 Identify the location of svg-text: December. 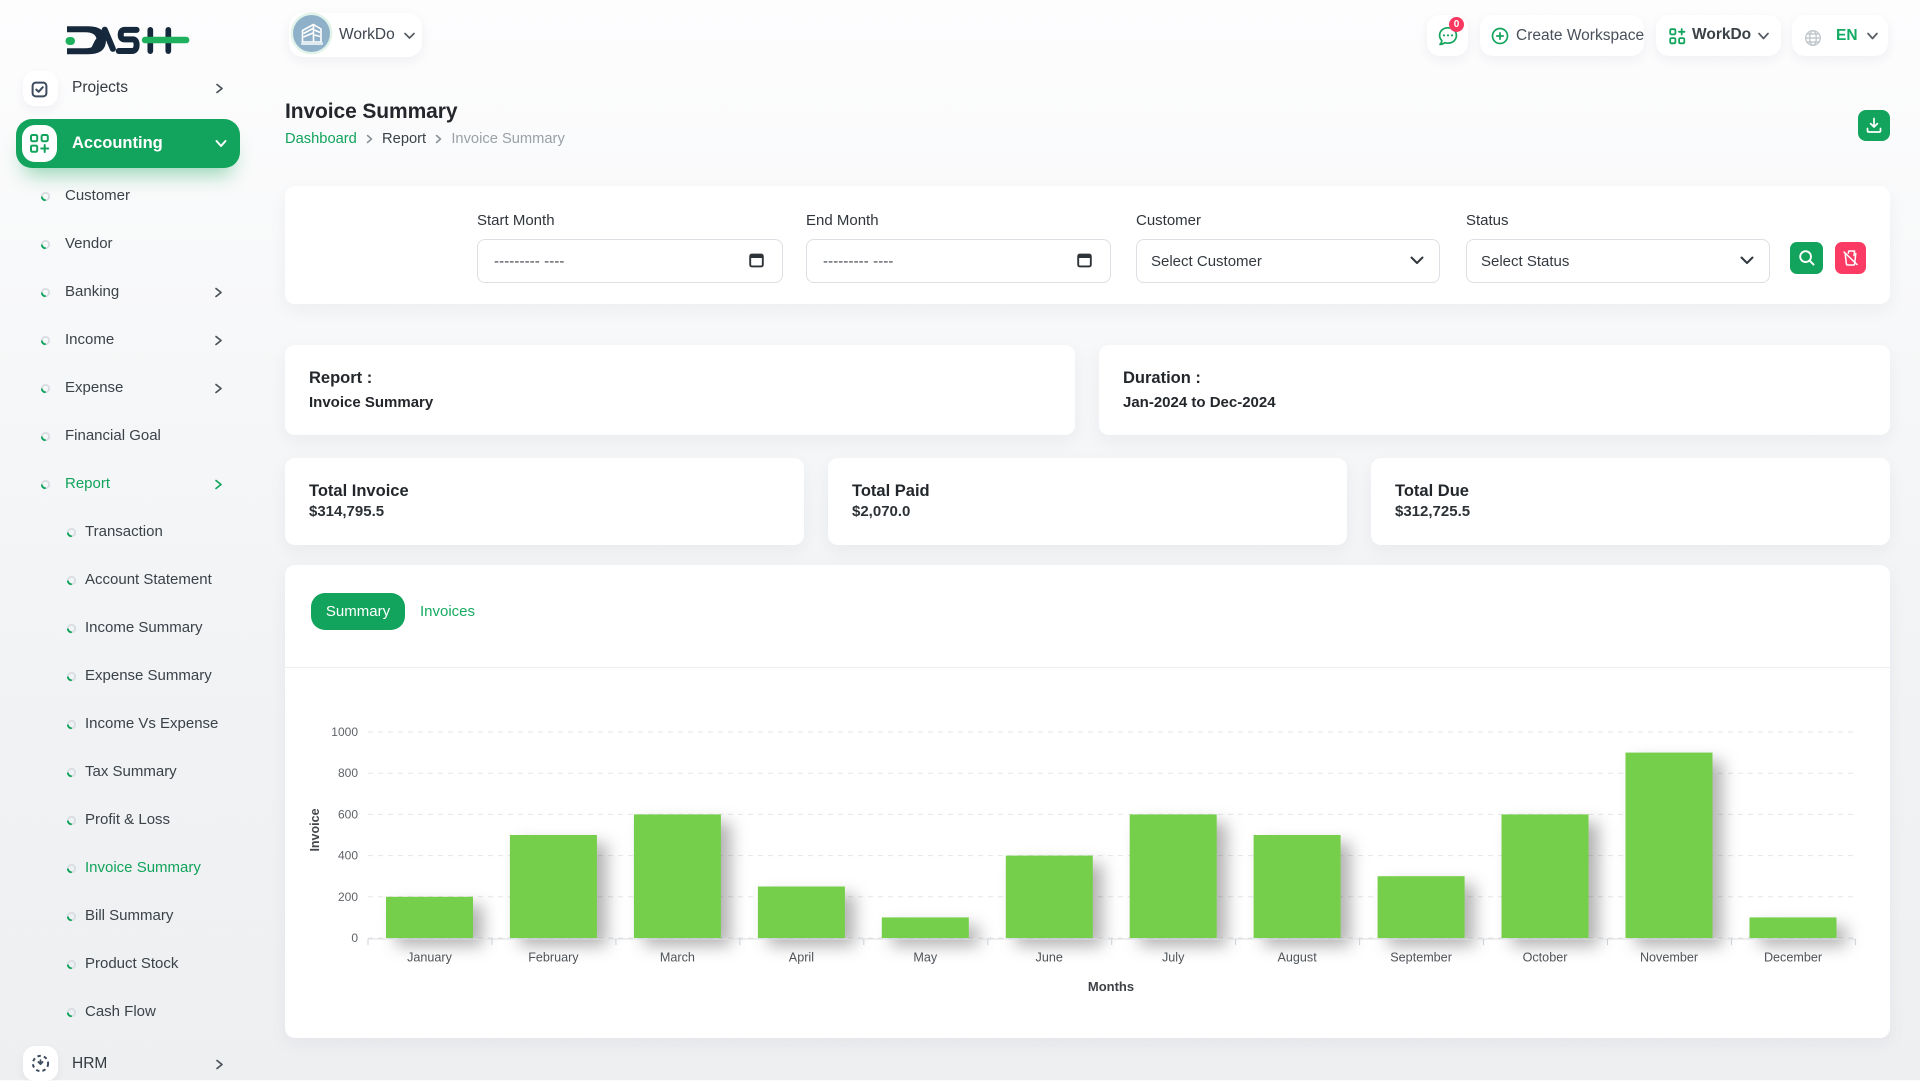
(1793, 958).